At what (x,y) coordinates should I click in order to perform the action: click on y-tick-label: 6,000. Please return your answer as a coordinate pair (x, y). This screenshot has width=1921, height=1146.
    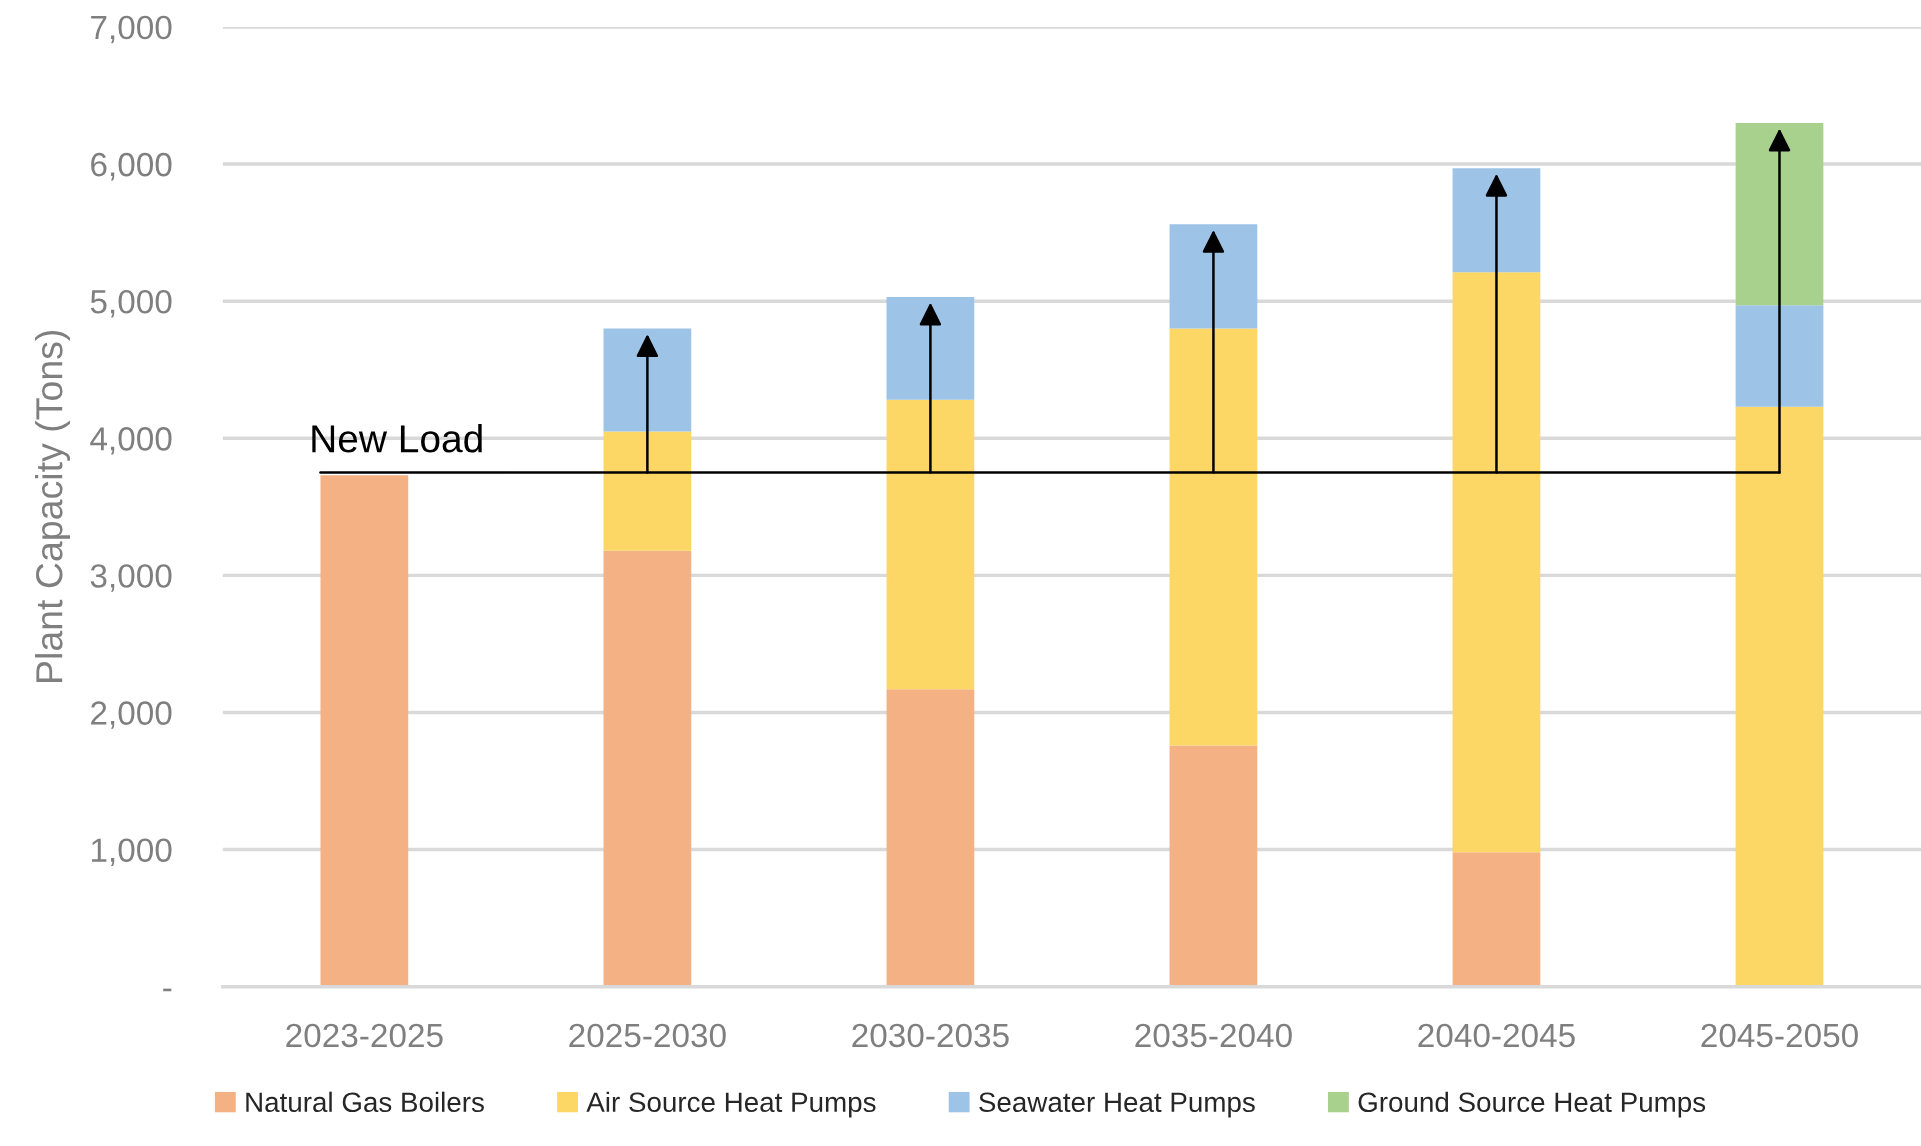
    Looking at the image, I should click on (131, 166).